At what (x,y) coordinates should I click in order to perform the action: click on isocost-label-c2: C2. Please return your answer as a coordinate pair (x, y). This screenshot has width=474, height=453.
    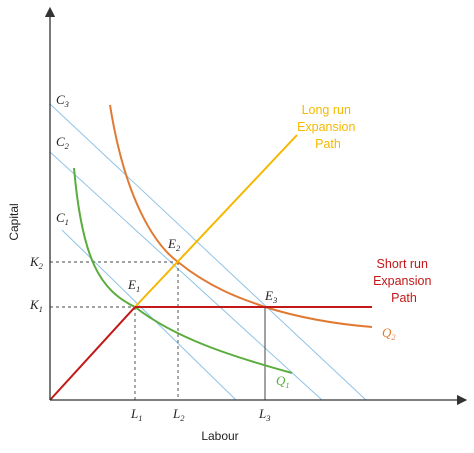
    Looking at the image, I should click on (63, 142).